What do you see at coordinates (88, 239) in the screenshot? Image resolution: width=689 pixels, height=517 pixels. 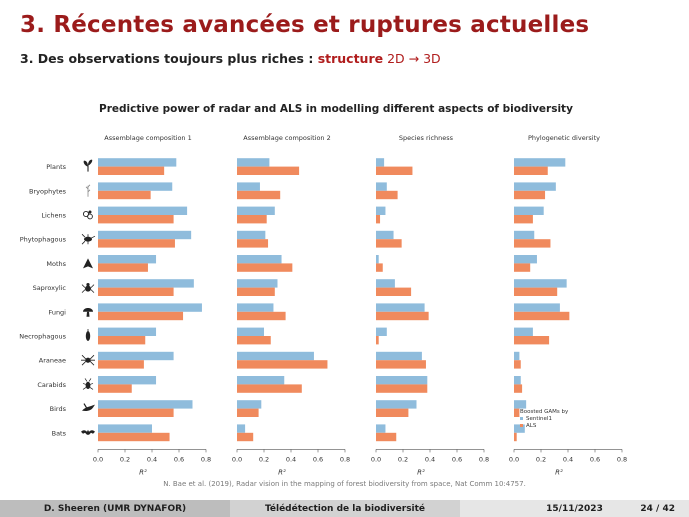 I see `weevil-icon` at bounding box center [88, 239].